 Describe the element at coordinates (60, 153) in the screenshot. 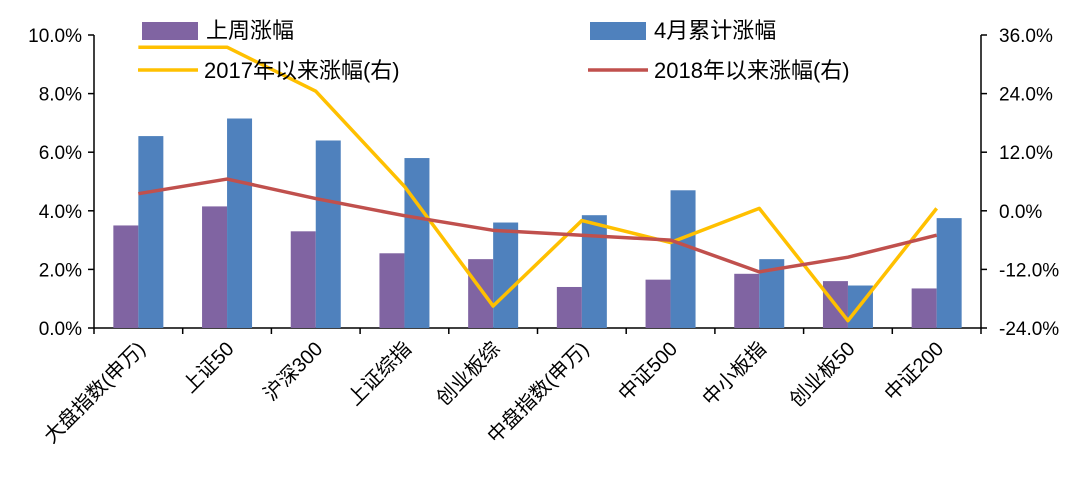

I see `left-tick-label: 6.0%` at that location.